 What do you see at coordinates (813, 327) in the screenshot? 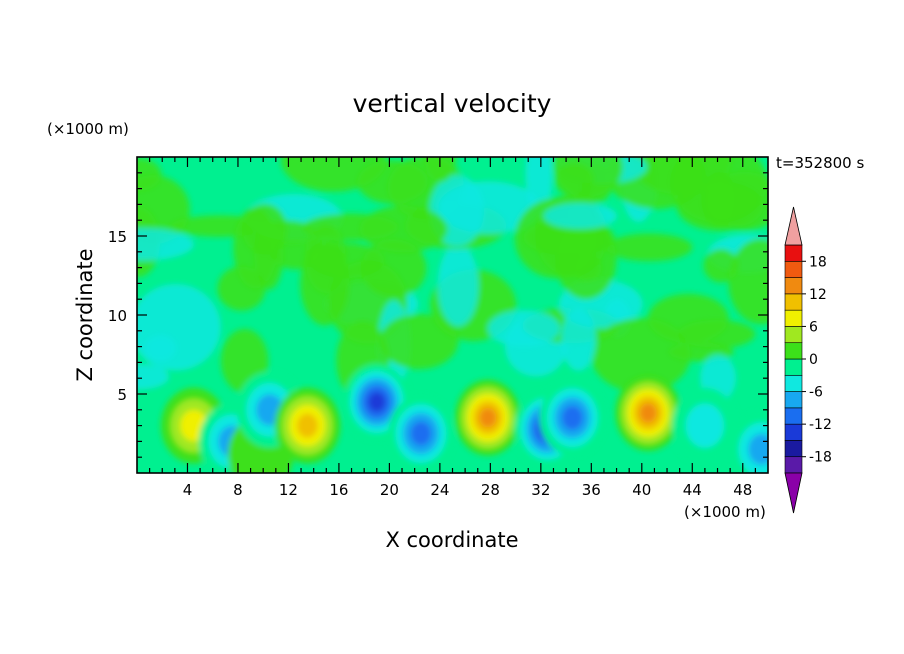
I see `colorbar-label: 6` at bounding box center [813, 327].